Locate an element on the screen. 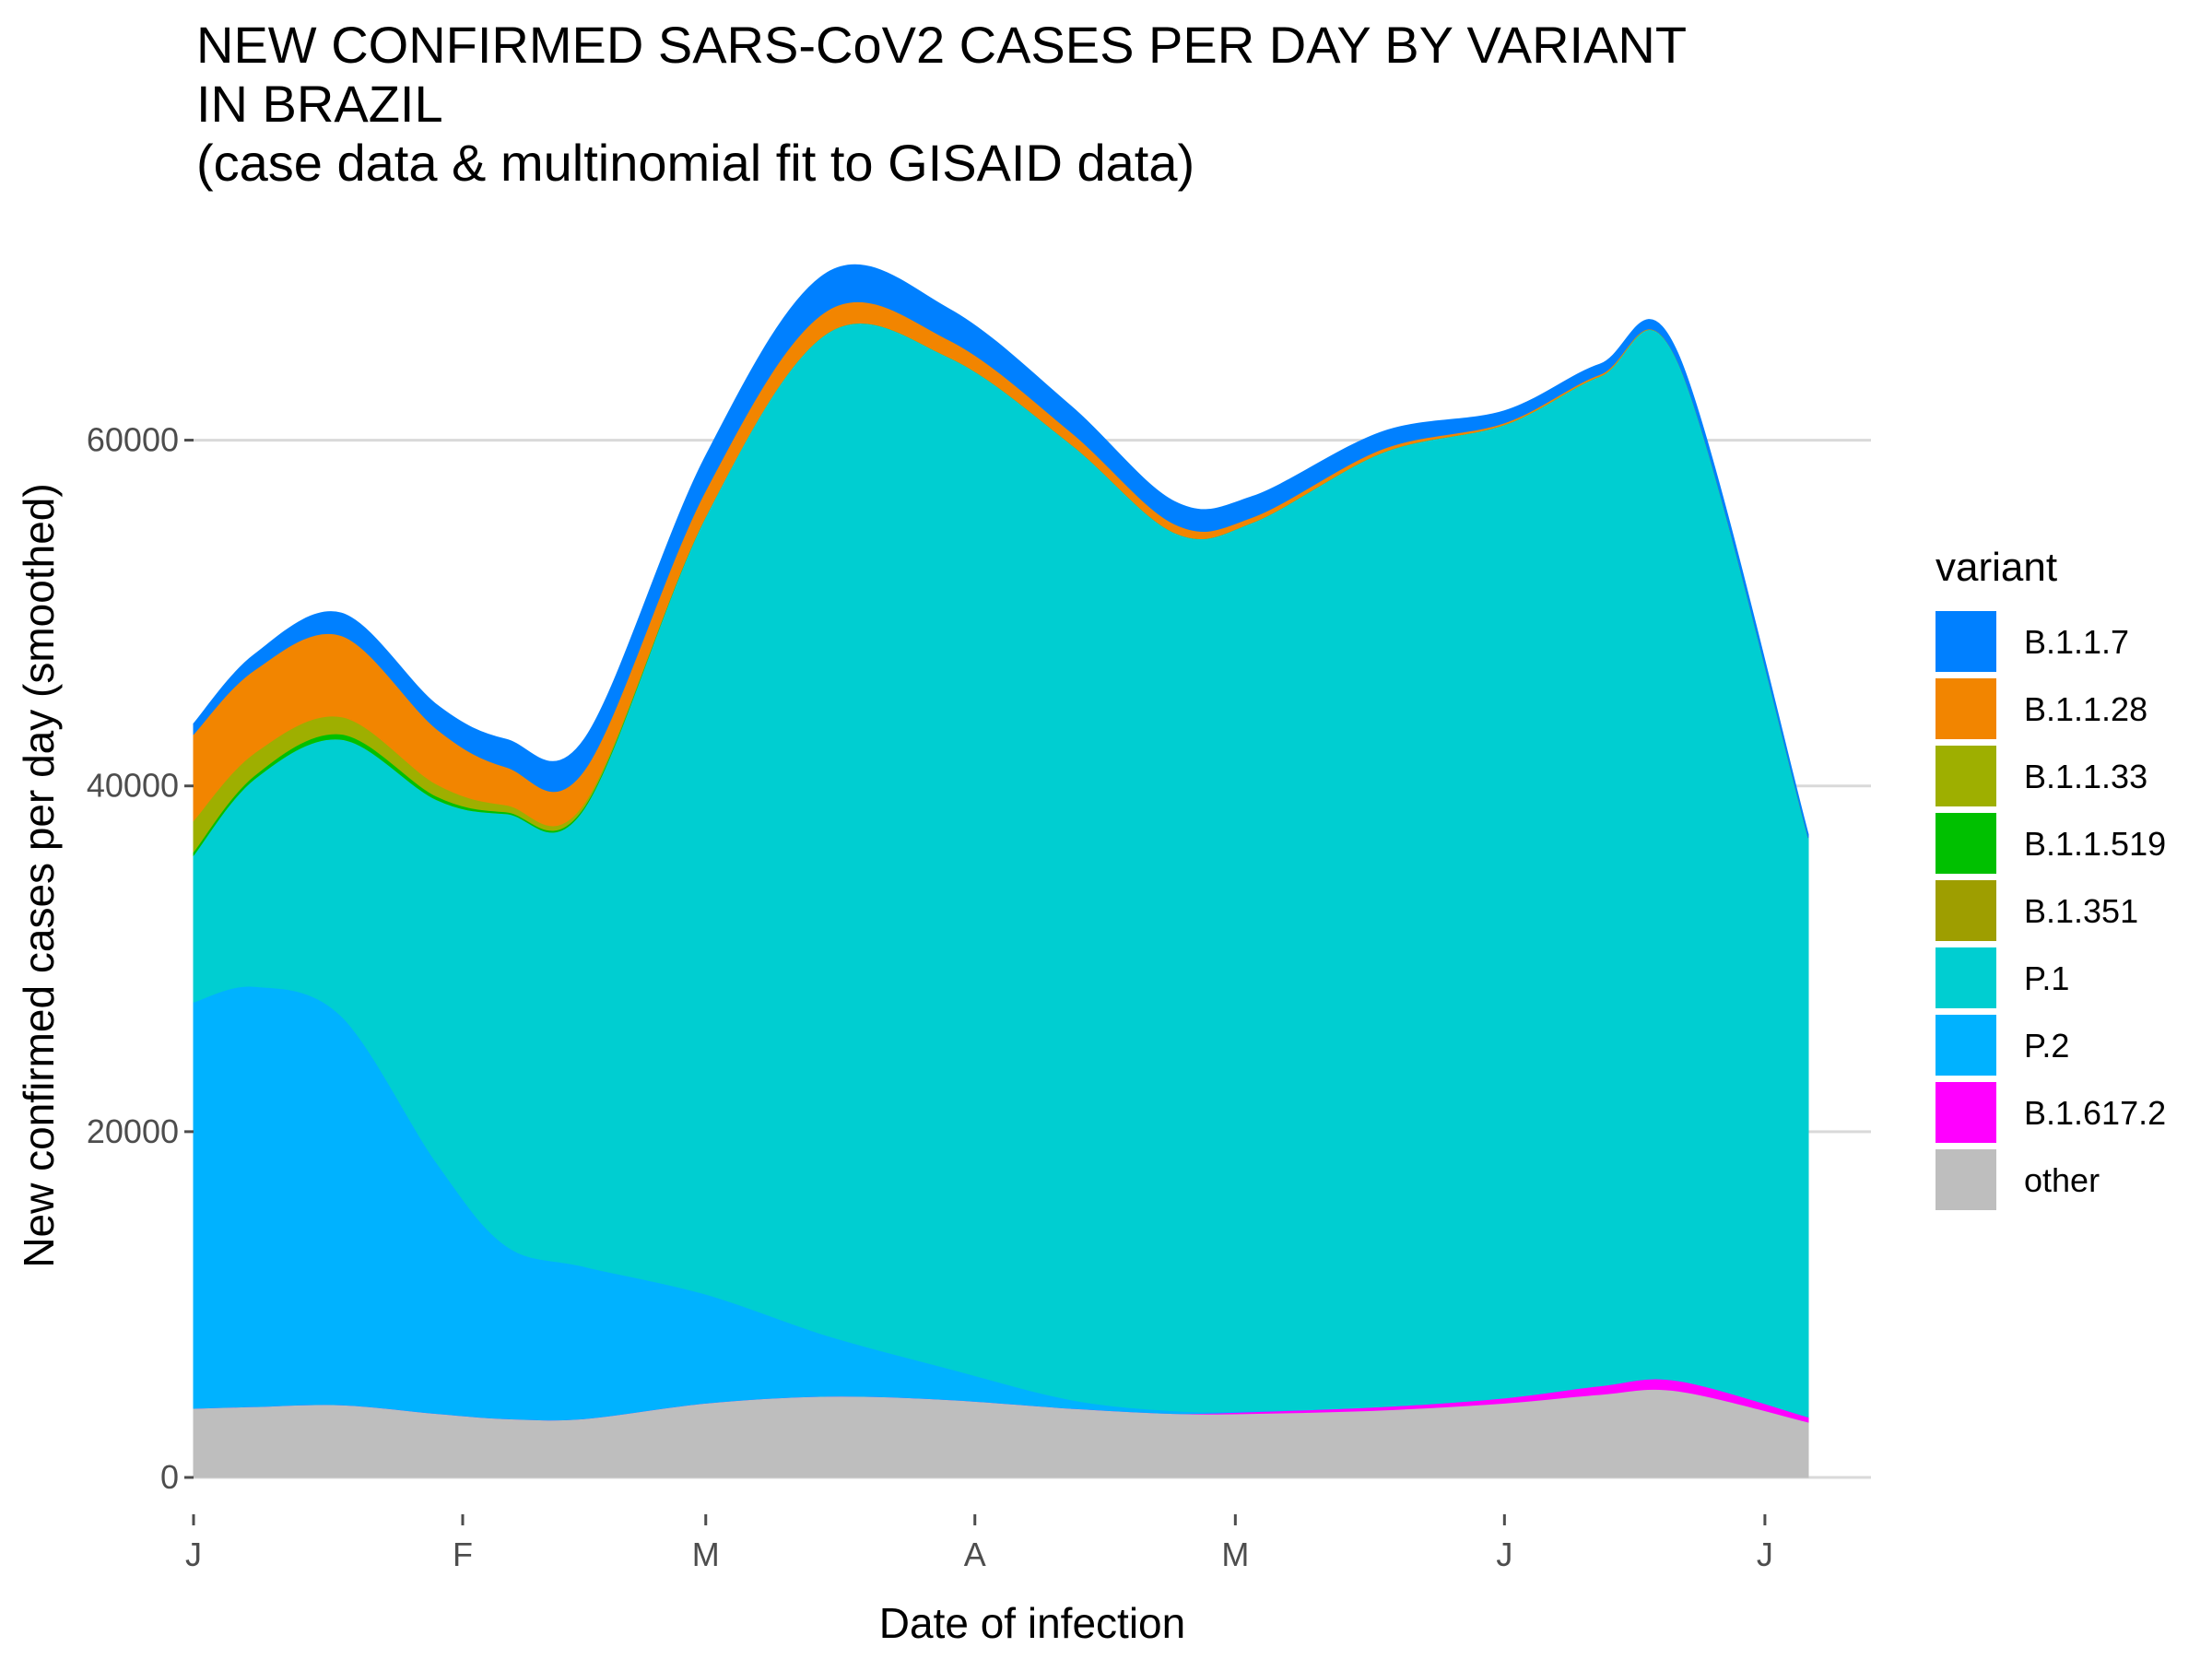 The image size is (2212, 1659). legend-item-b-1-1-33: B.1.1.33 is located at coordinates (2041, 776).